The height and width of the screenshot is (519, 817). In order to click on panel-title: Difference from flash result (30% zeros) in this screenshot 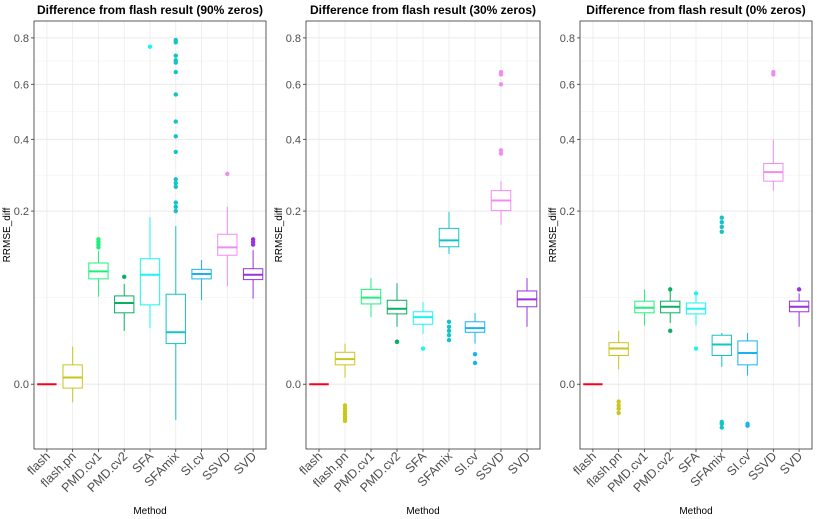, I will do `click(423, 10)`.